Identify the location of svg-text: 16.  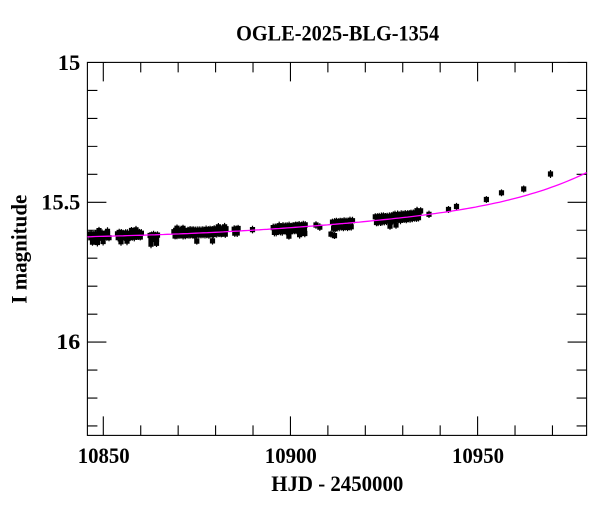
(68, 341).